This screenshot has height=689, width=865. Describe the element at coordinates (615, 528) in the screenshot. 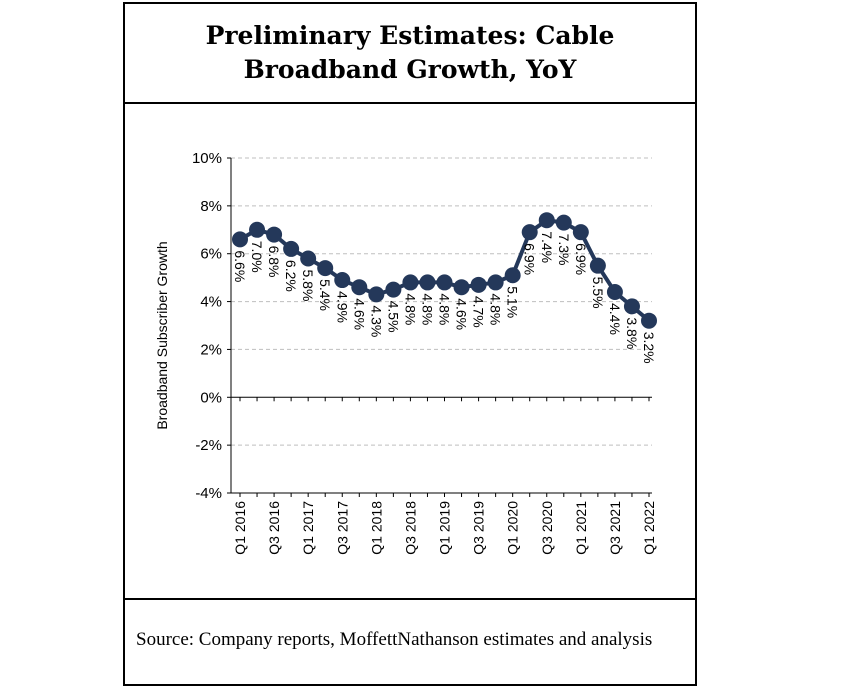

I see `x-tick-label: Q3 2021` at that location.